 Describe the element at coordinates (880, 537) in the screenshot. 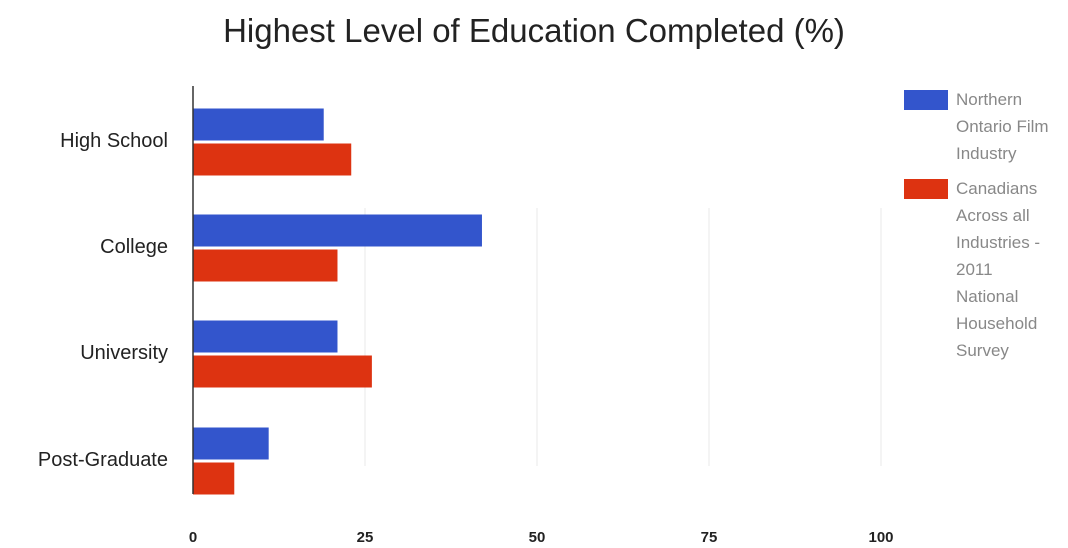

I see `x-tick-label-100: 100` at that location.